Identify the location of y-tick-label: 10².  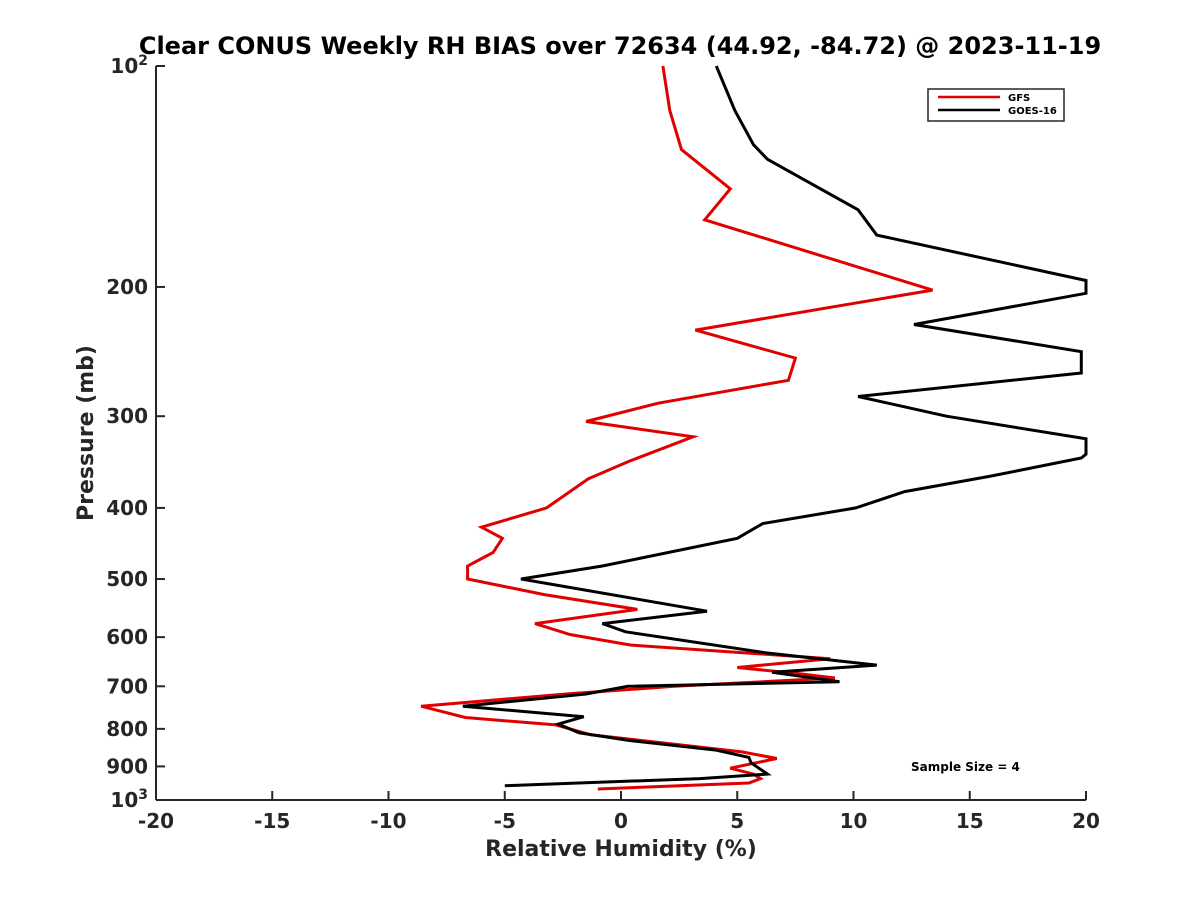
(129, 65).